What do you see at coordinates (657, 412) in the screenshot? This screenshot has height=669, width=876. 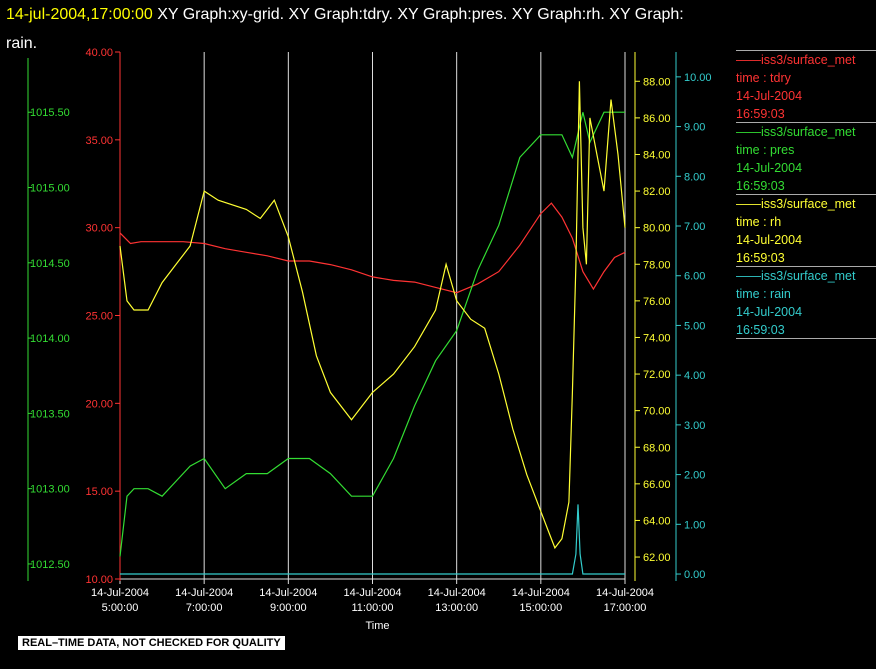 I see `rh-tick-label: 70.00` at bounding box center [657, 412].